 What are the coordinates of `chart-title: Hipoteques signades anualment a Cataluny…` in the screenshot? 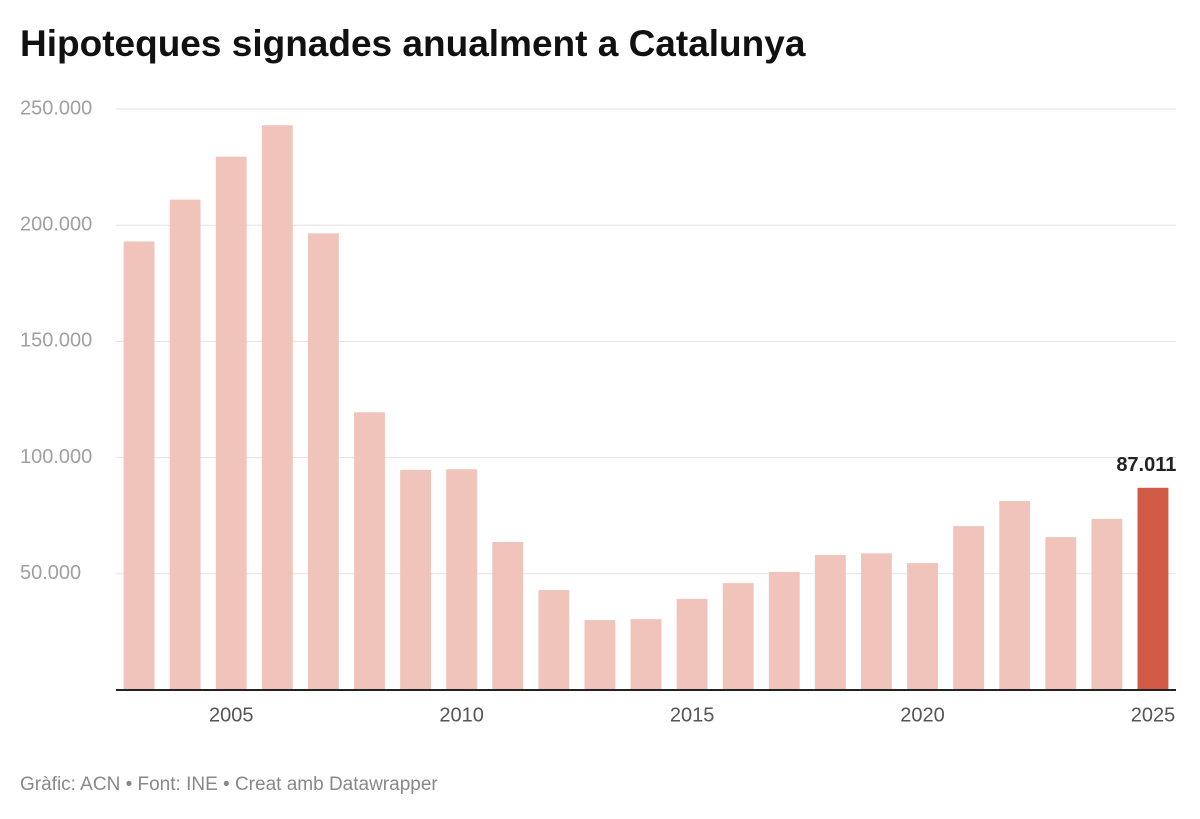 It's located at (413, 43).